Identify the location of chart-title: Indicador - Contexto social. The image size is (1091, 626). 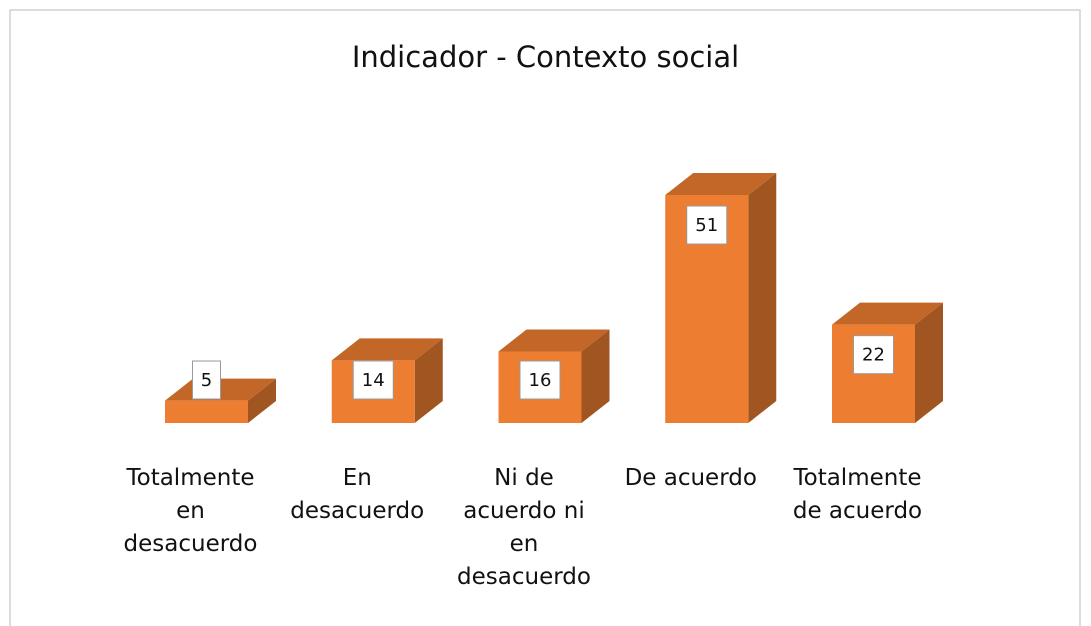
(545, 57).